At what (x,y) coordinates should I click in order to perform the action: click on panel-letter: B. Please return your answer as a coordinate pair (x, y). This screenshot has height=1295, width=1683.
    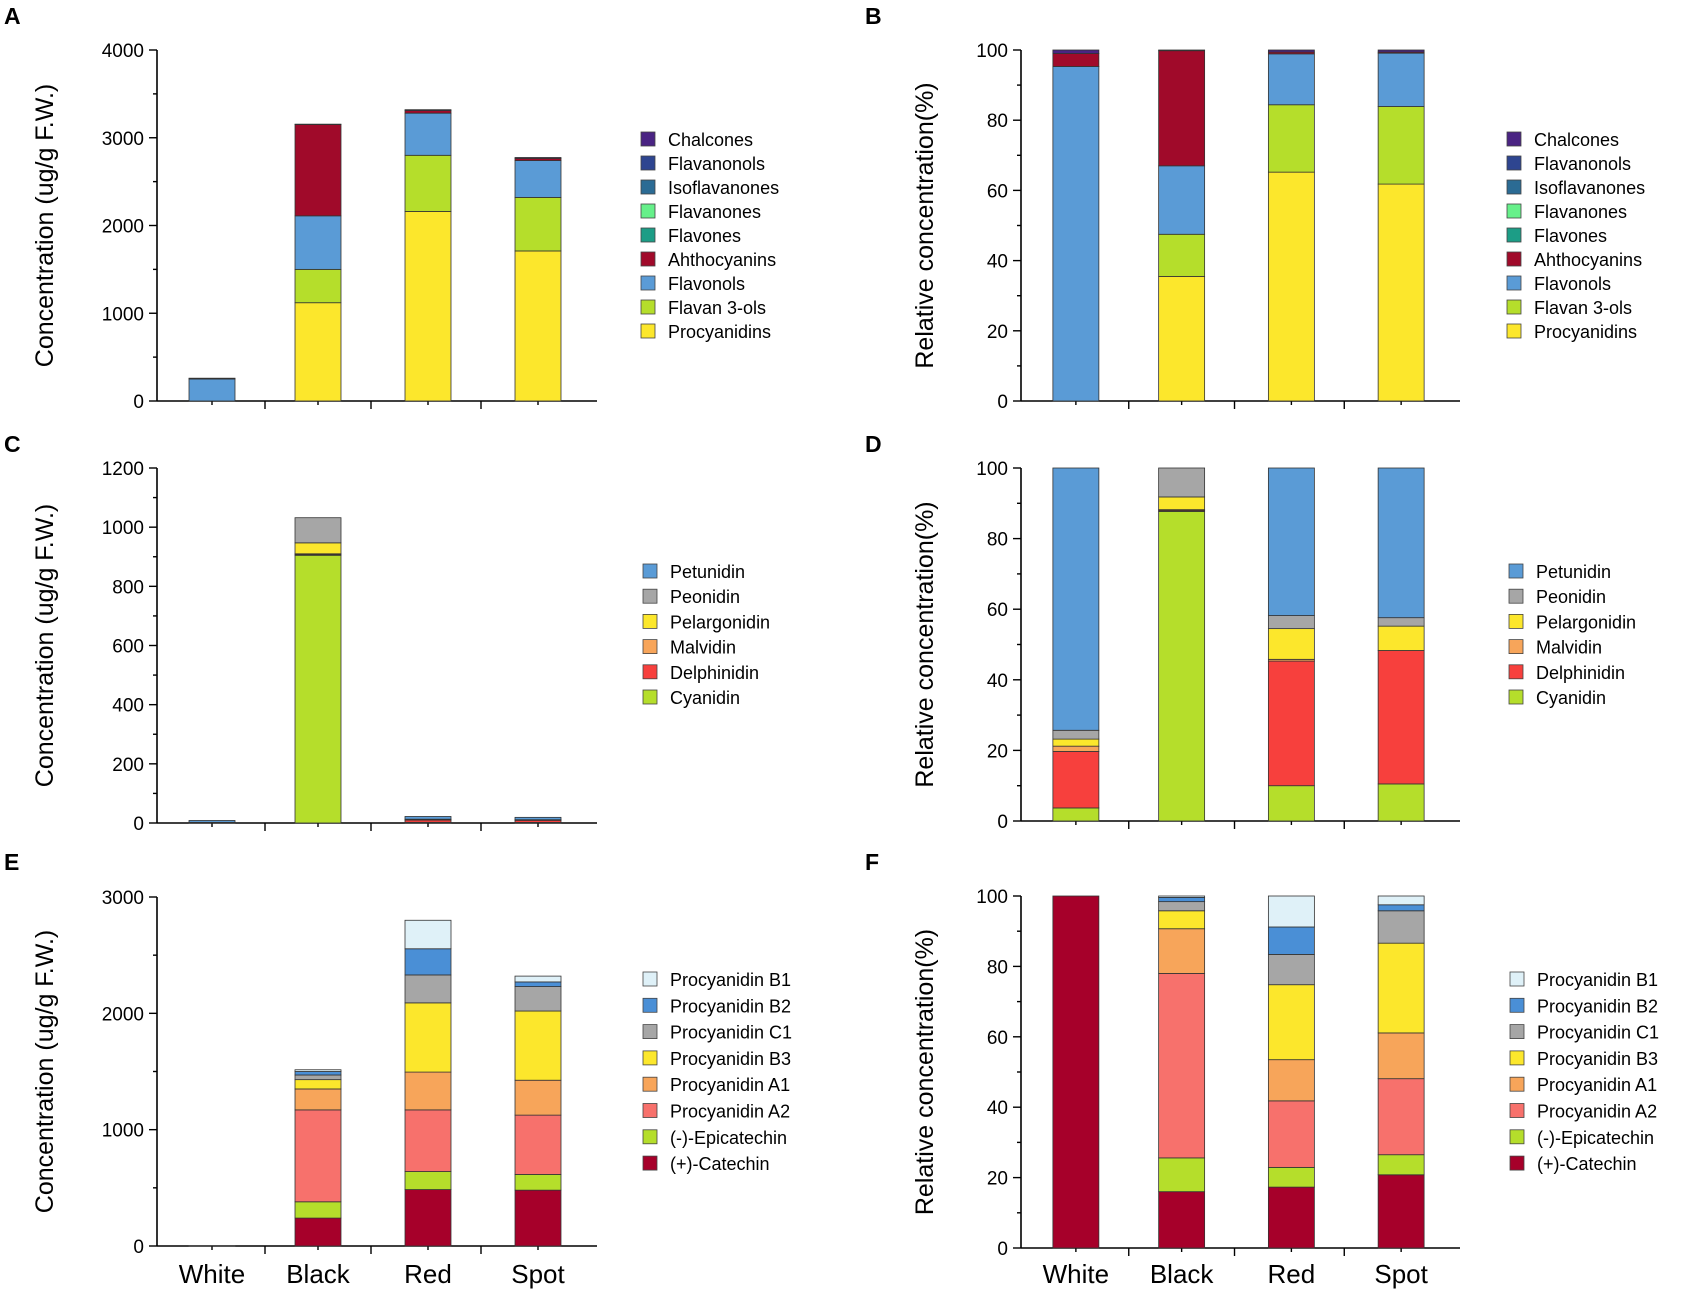
    Looking at the image, I should click on (873, 16).